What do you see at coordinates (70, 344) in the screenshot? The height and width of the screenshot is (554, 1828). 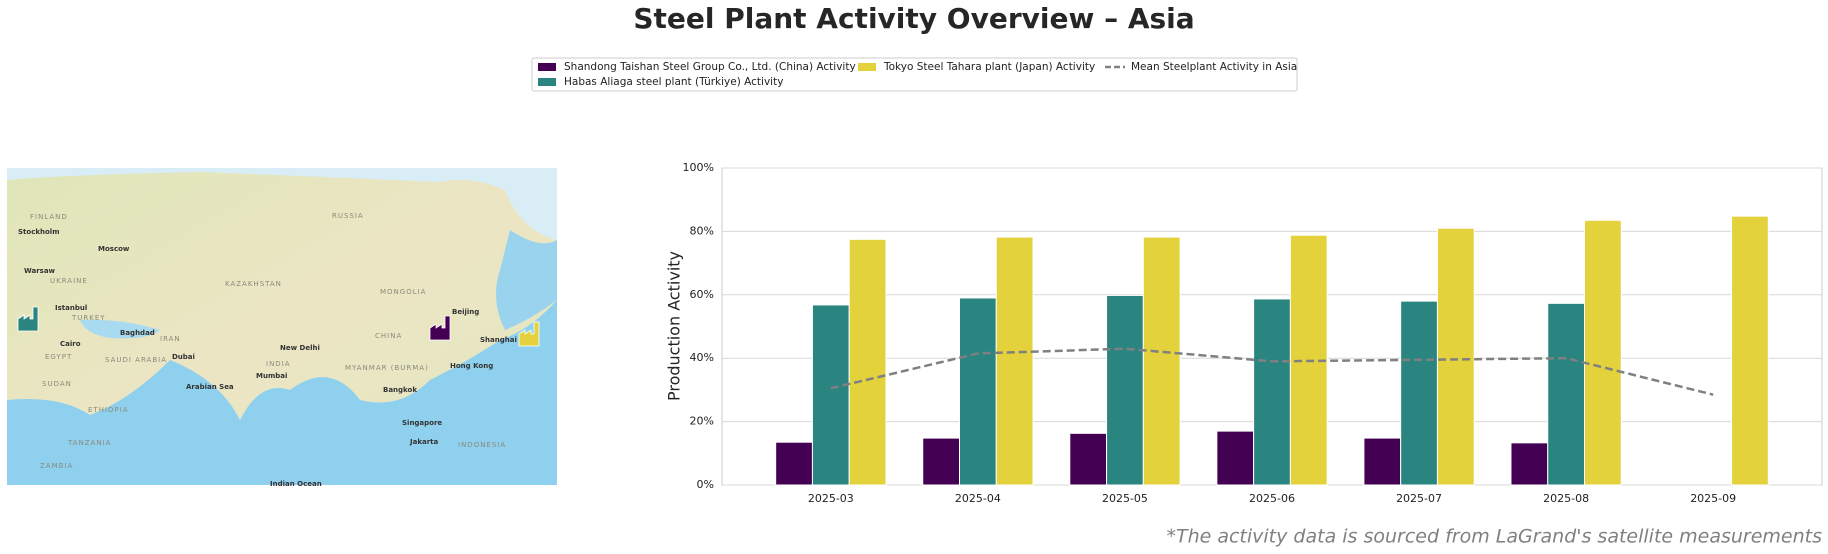 I see `map-label: Cairo` at bounding box center [70, 344].